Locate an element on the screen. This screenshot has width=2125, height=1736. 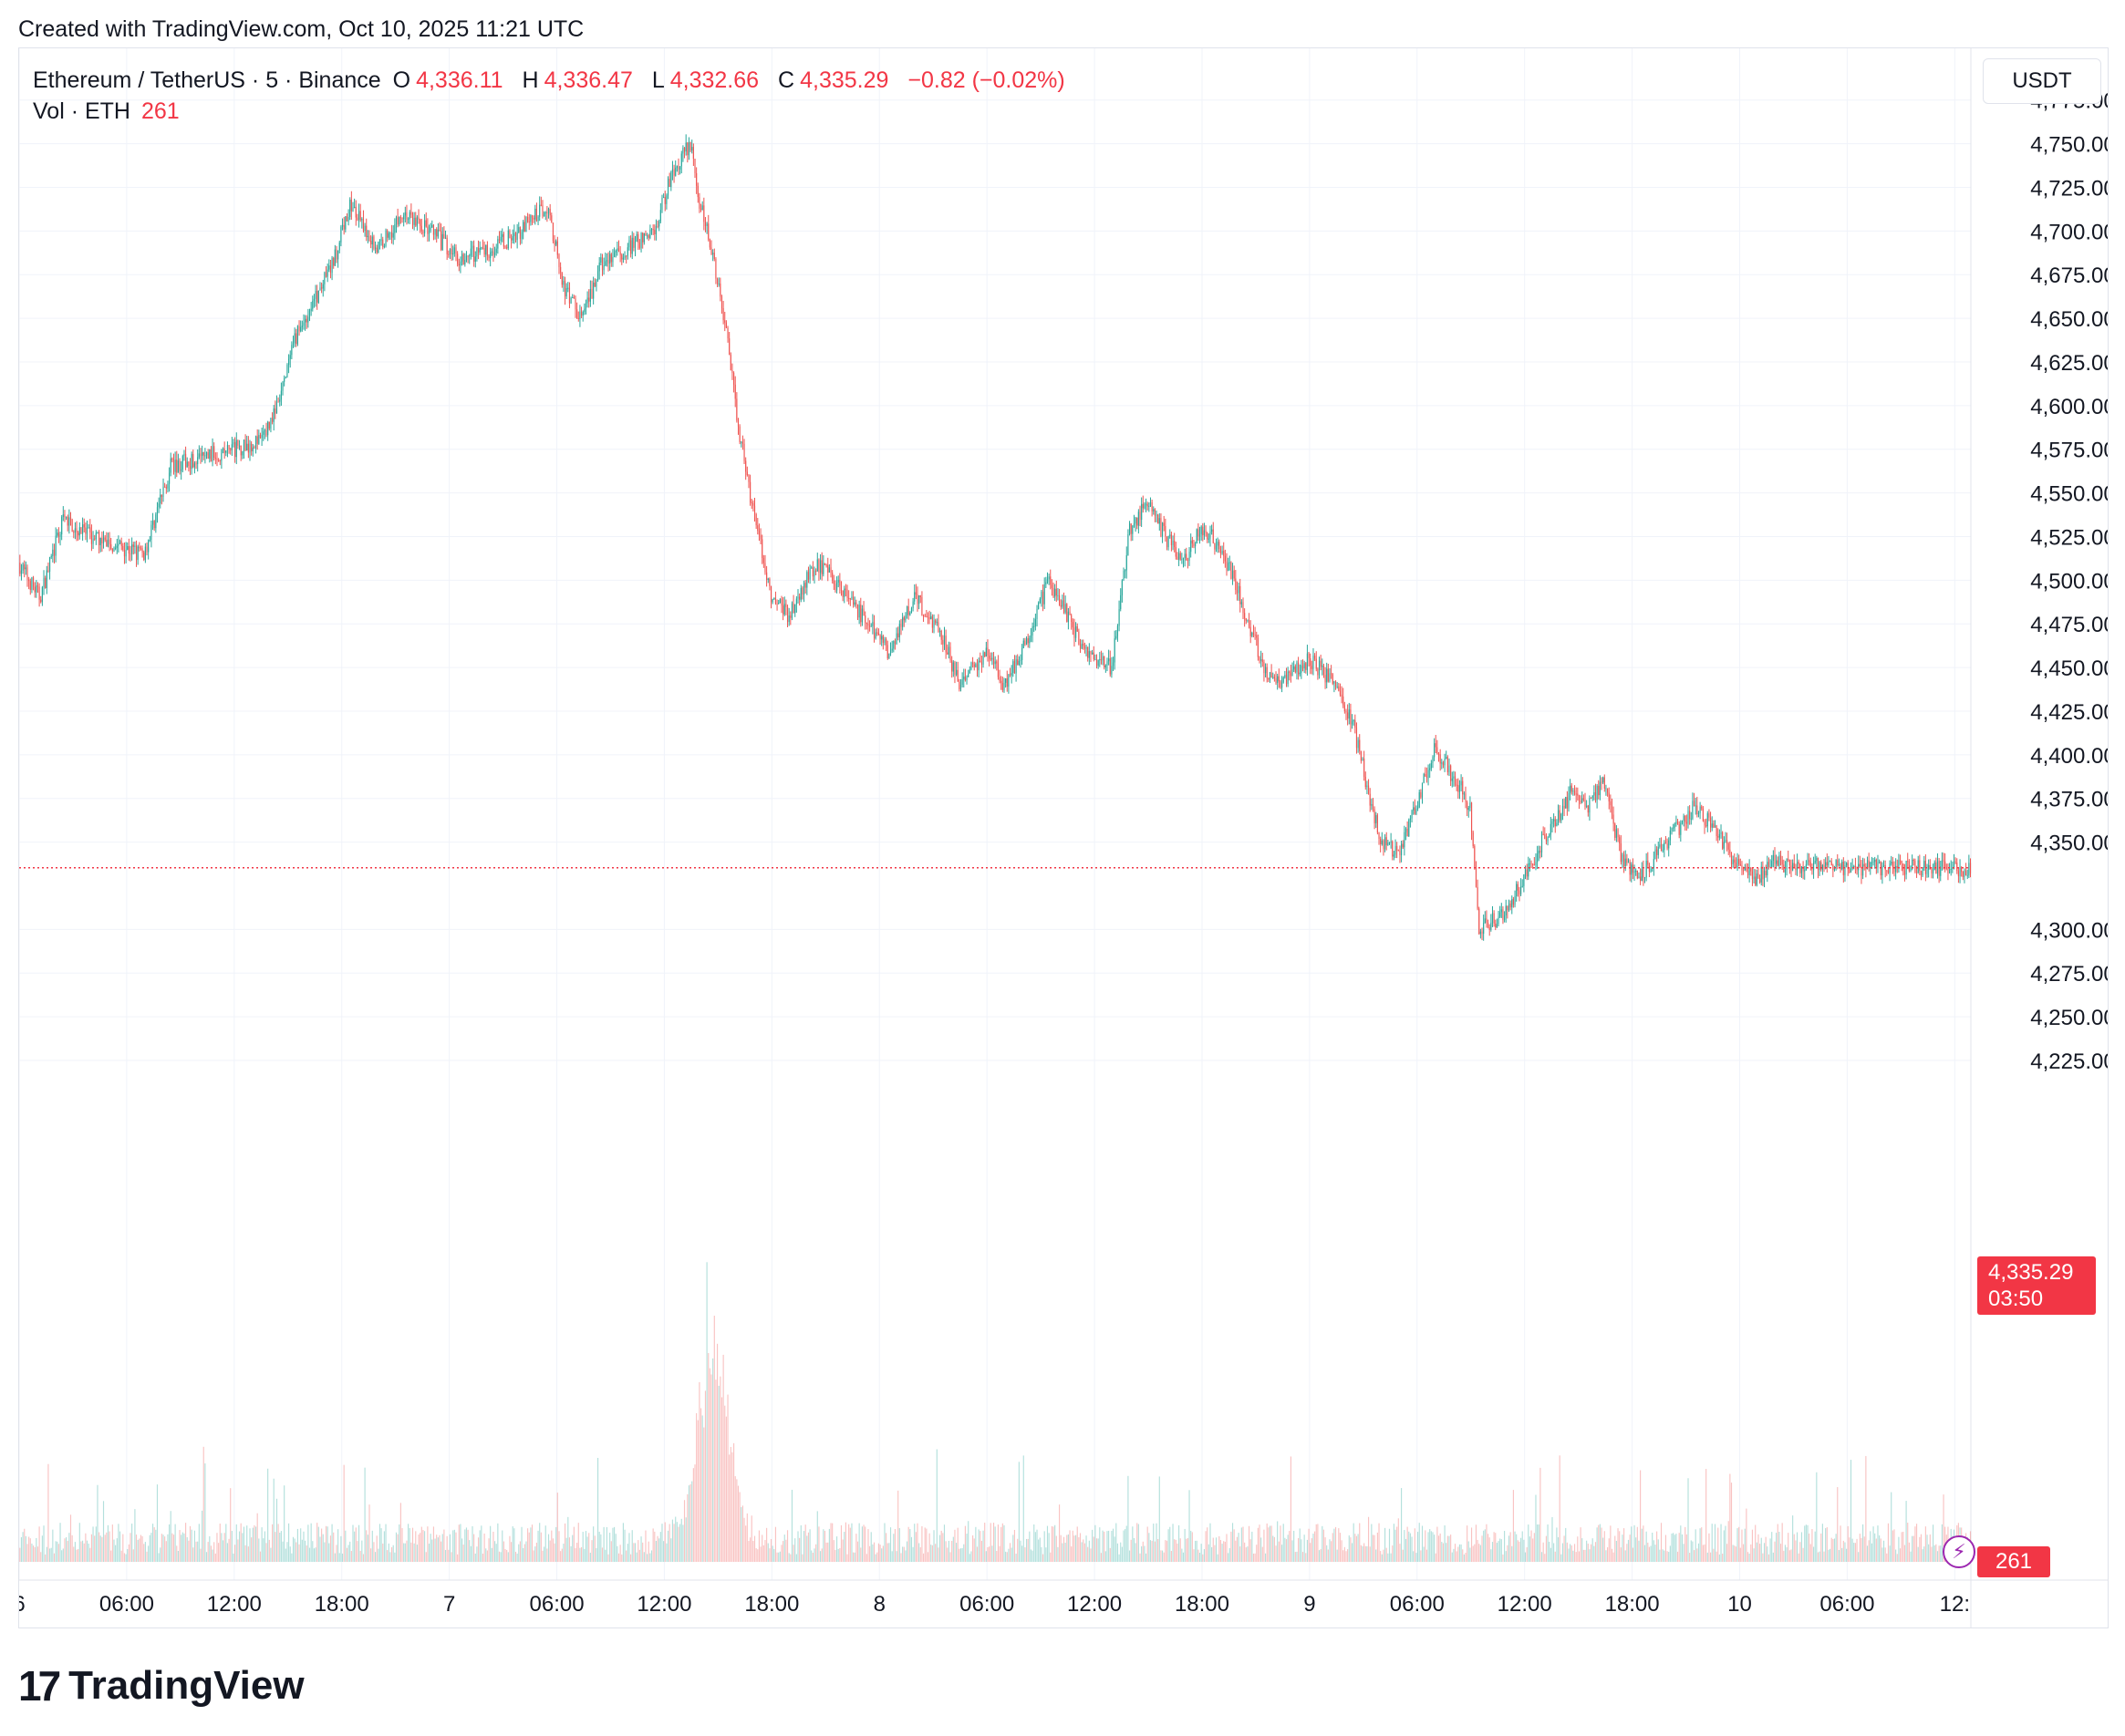
x-tick-label: 18:00 is located at coordinates (1202, 1604).